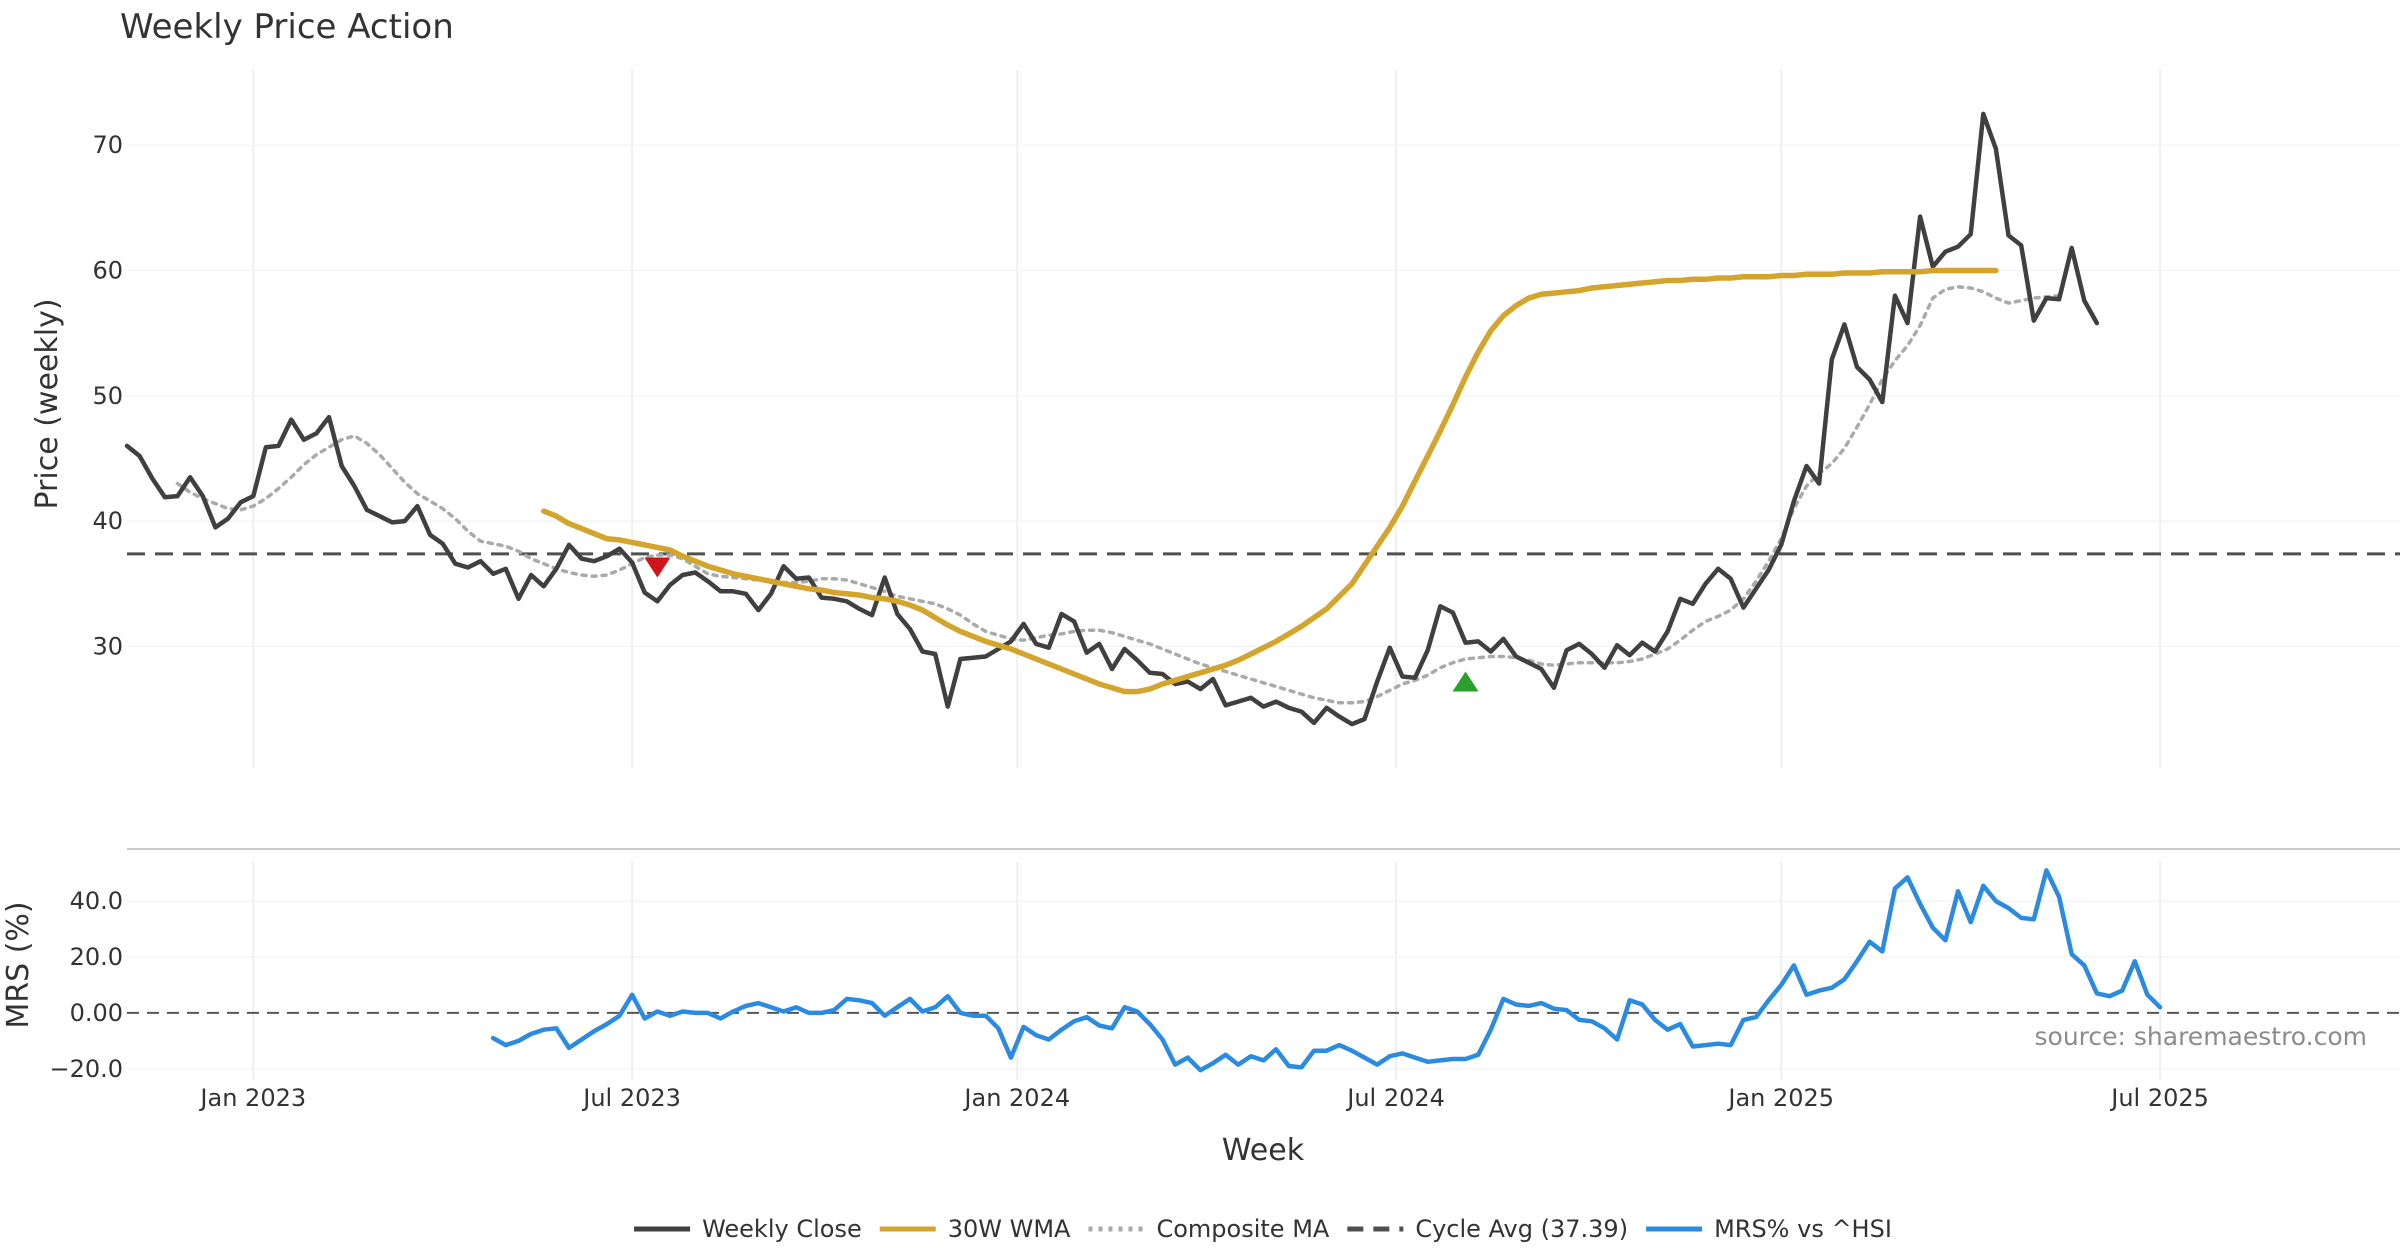  I want to click on legend-item: 30W WMA, so click(975, 1229).